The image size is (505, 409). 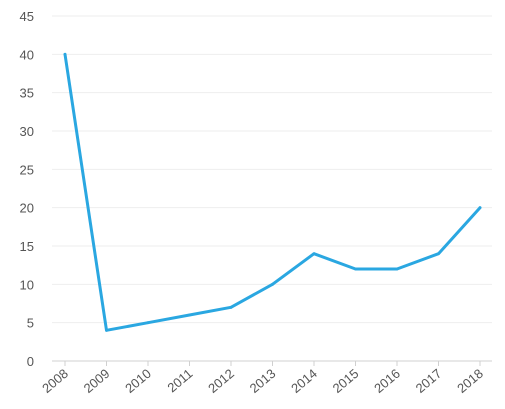 What do you see at coordinates (346, 381) in the screenshot?
I see `x-tick-label: 2015` at bounding box center [346, 381].